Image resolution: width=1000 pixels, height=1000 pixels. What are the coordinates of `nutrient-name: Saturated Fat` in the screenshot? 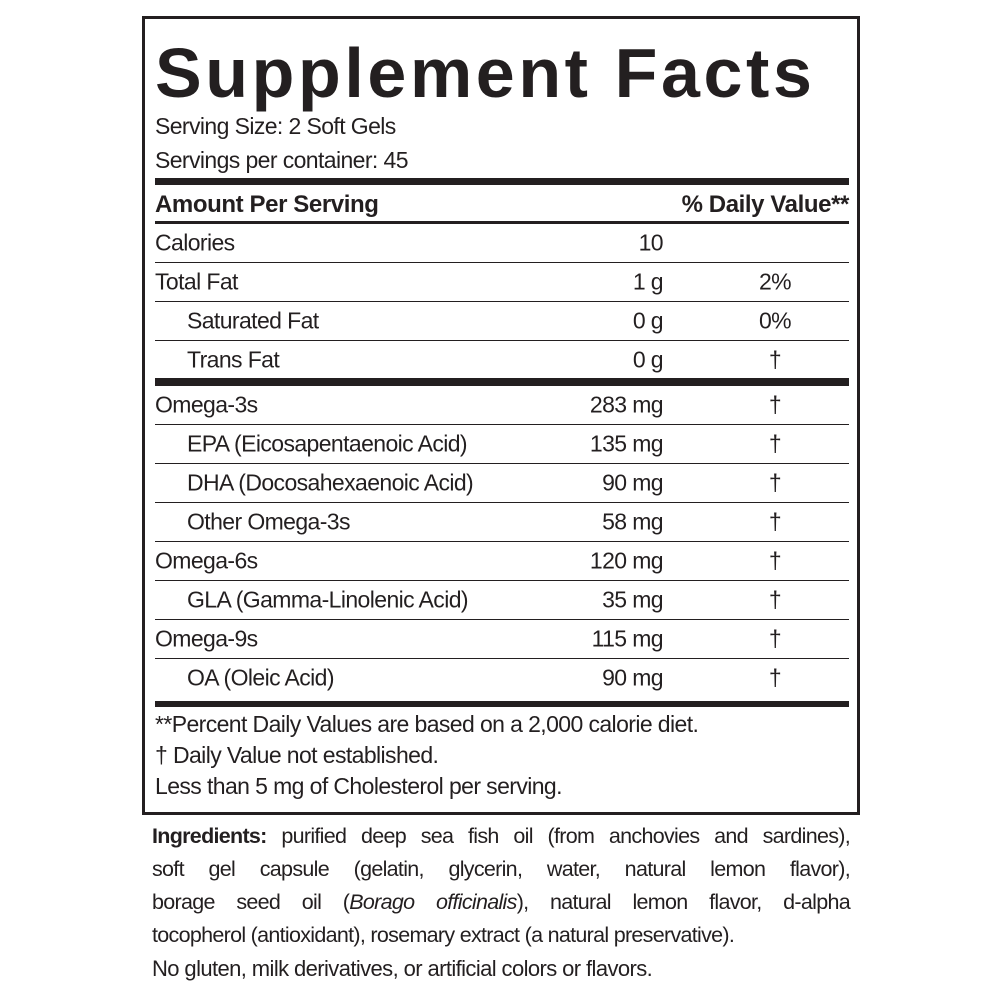 It's located at (253, 320).